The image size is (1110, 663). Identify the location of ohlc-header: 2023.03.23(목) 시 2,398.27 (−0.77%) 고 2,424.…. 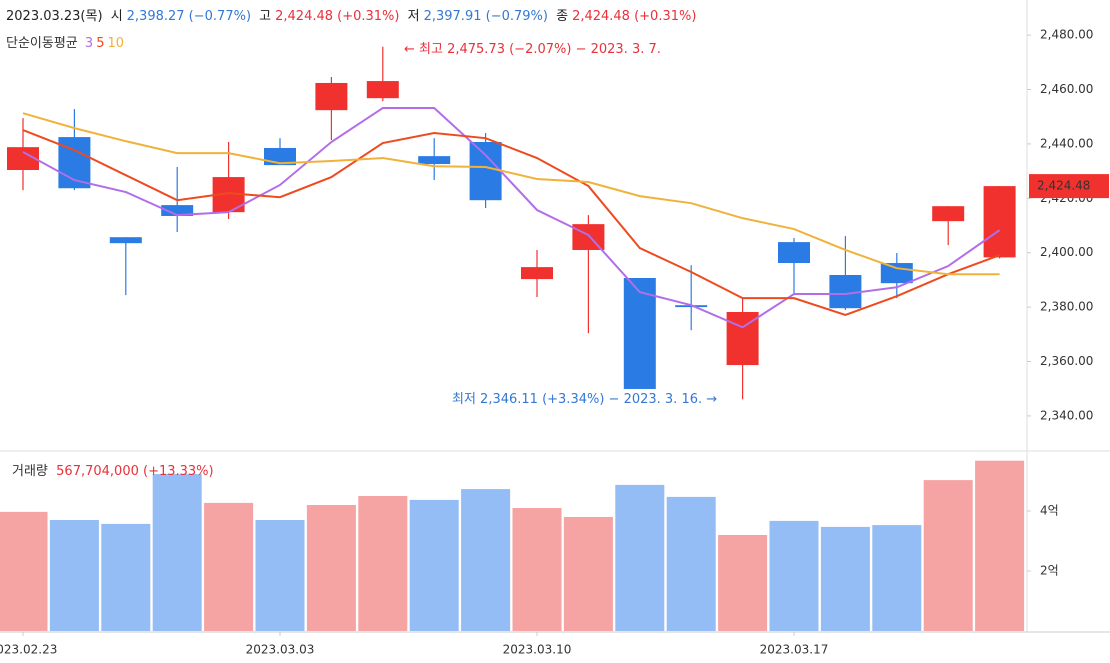
(353, 14).